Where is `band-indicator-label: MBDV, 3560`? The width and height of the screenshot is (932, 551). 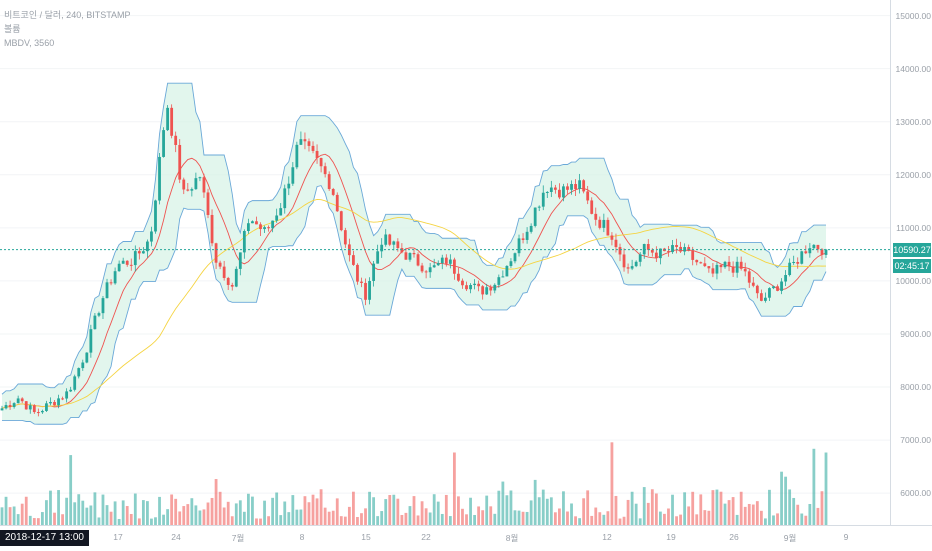 band-indicator-label: MBDV, 3560 is located at coordinates (29, 43).